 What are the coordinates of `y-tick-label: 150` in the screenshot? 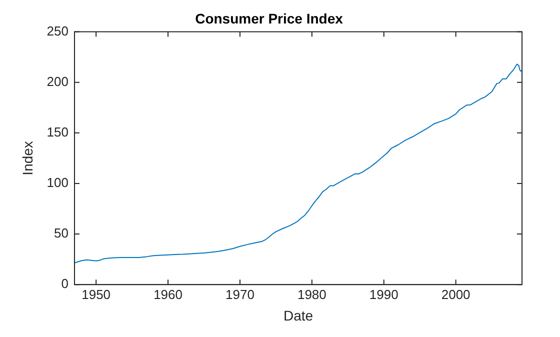 It's located at (57, 132).